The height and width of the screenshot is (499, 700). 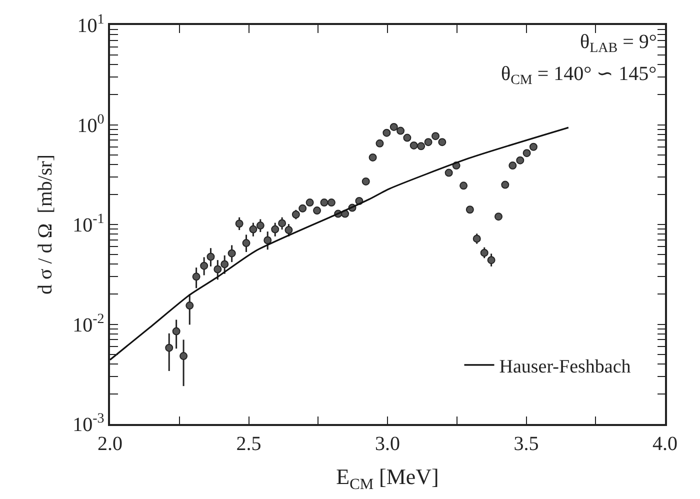 I want to click on legend-label: Hauser-Feshbach, so click(x=565, y=367).